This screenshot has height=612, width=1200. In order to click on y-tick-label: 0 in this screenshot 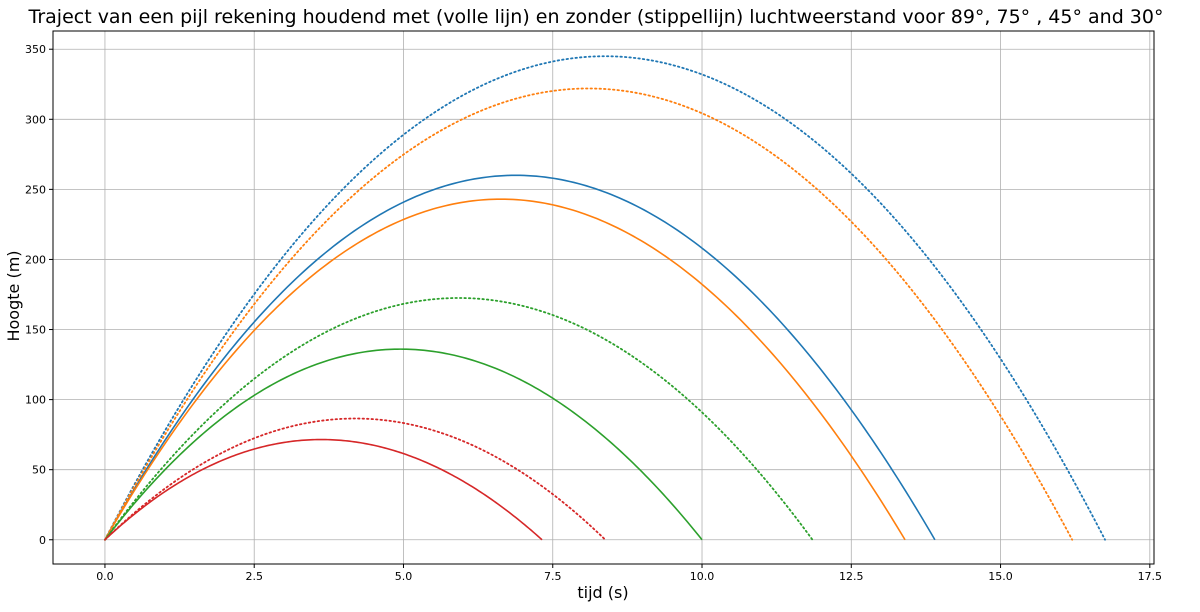, I will do `click(42, 540)`.